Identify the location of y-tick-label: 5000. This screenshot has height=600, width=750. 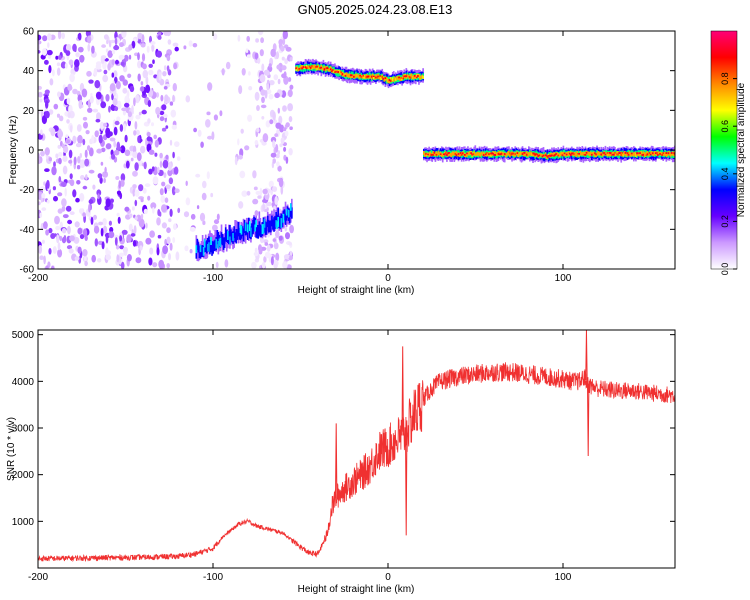
(23, 335).